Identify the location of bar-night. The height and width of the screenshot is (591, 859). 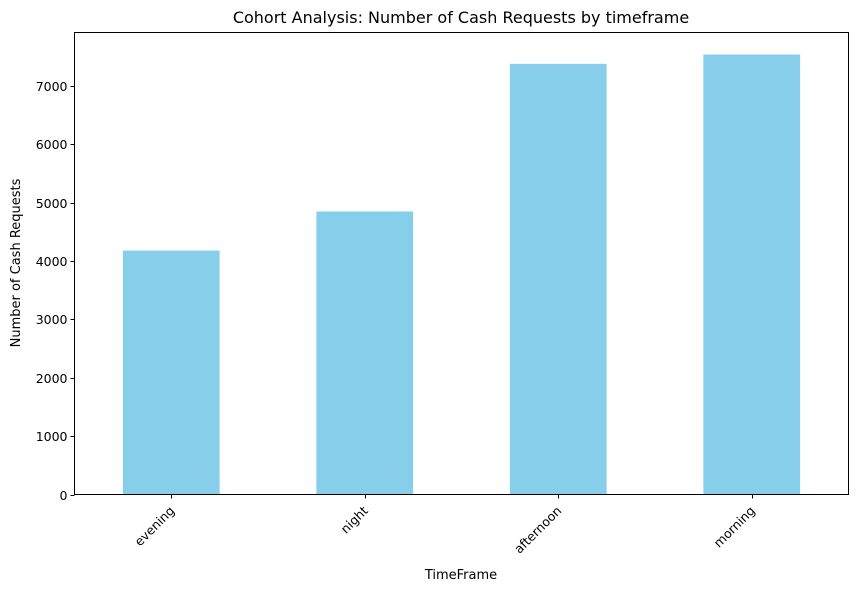
(365, 353).